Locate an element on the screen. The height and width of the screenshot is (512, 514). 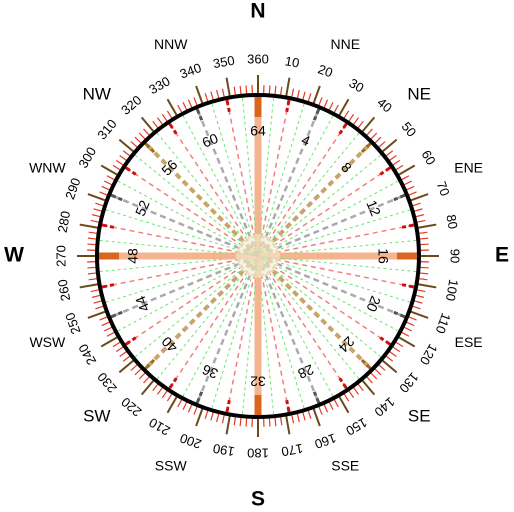
degree-label: 290 is located at coordinates (73, 189).